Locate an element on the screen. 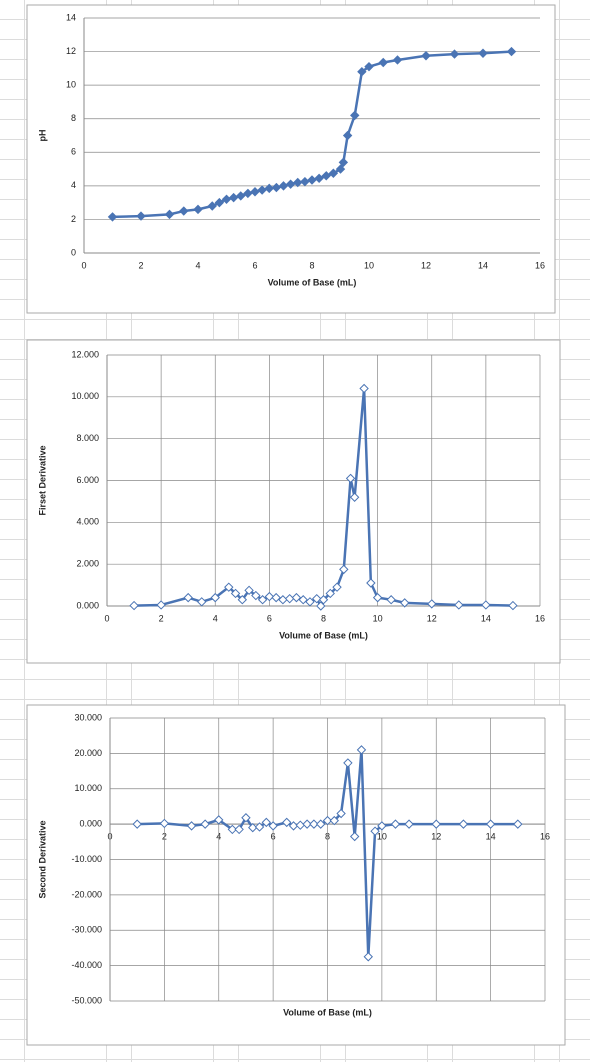 The height and width of the screenshot is (1062, 590). y-tick-label: 2 is located at coordinates (73, 219).